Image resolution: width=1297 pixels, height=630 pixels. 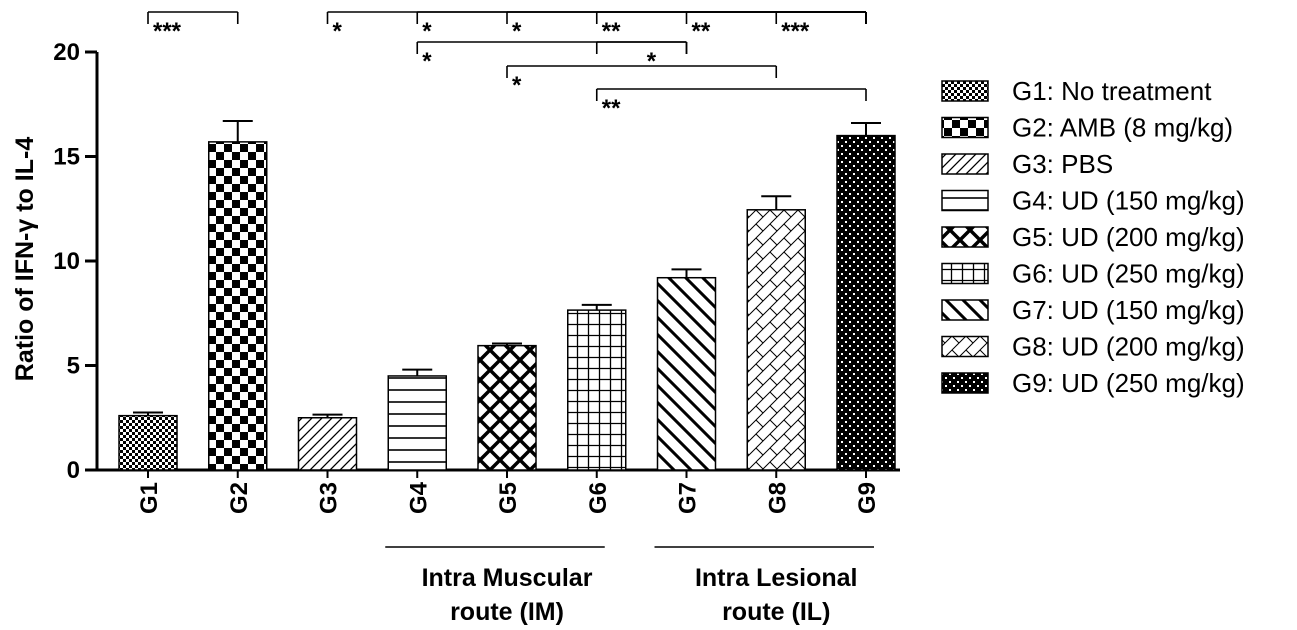 I want to click on legend-label: G5: UD (200 mg/kg), so click(x=1128, y=237).